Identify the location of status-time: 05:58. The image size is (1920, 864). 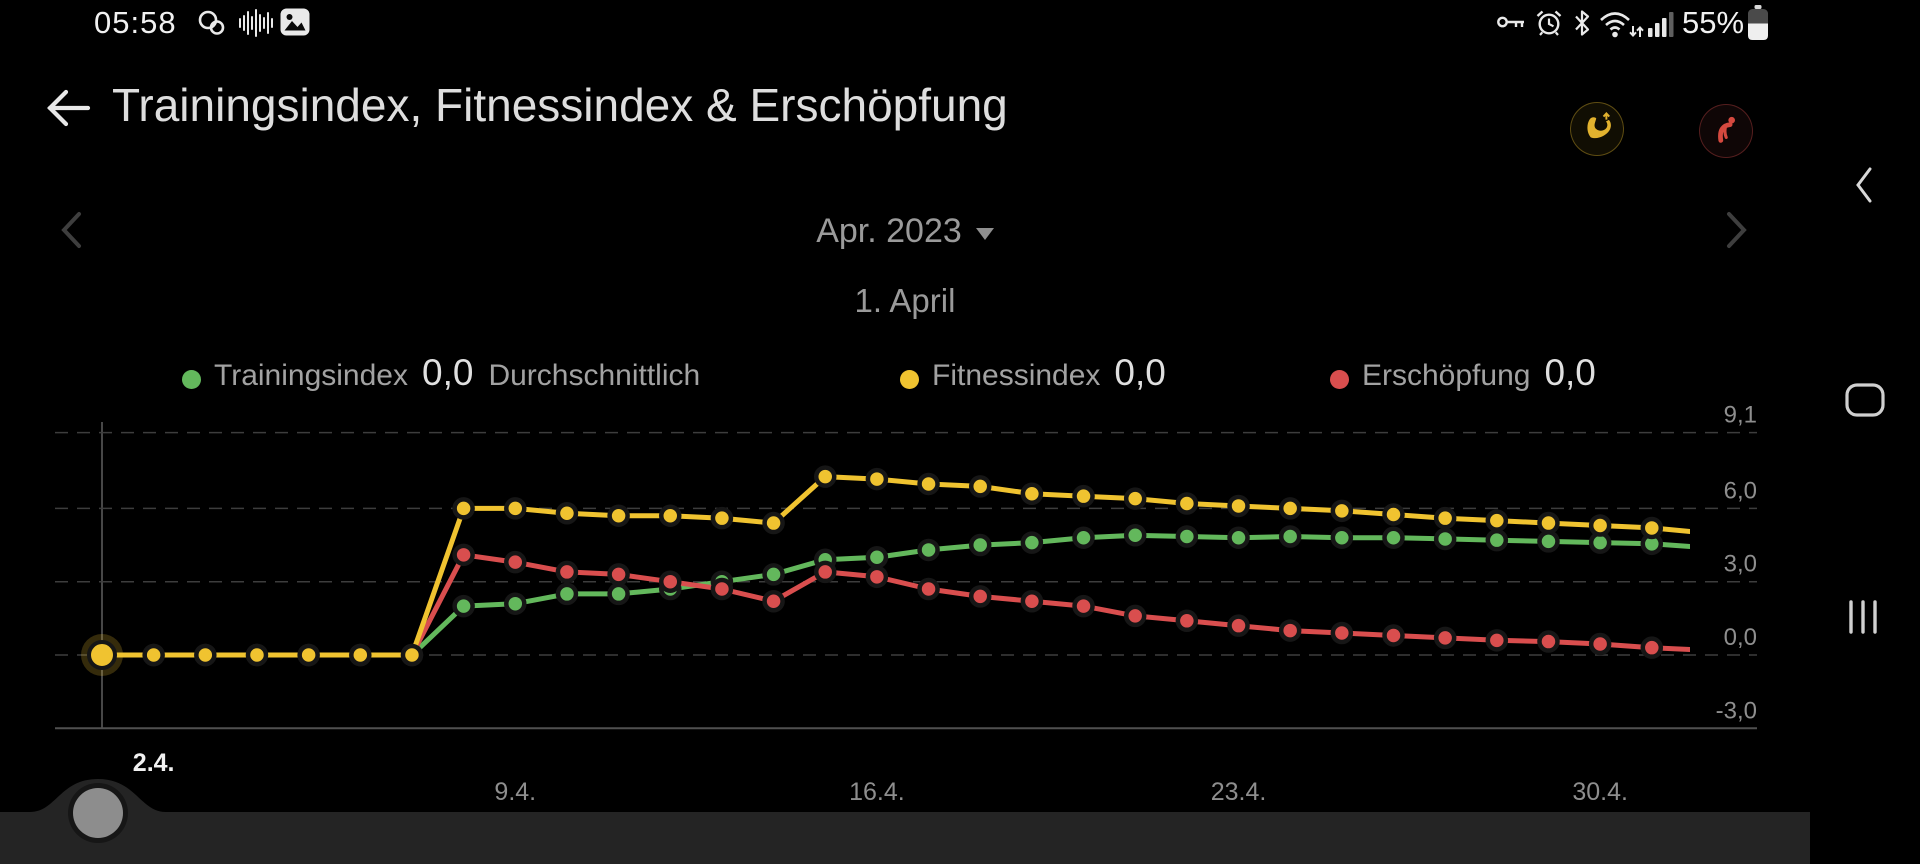
(135, 22).